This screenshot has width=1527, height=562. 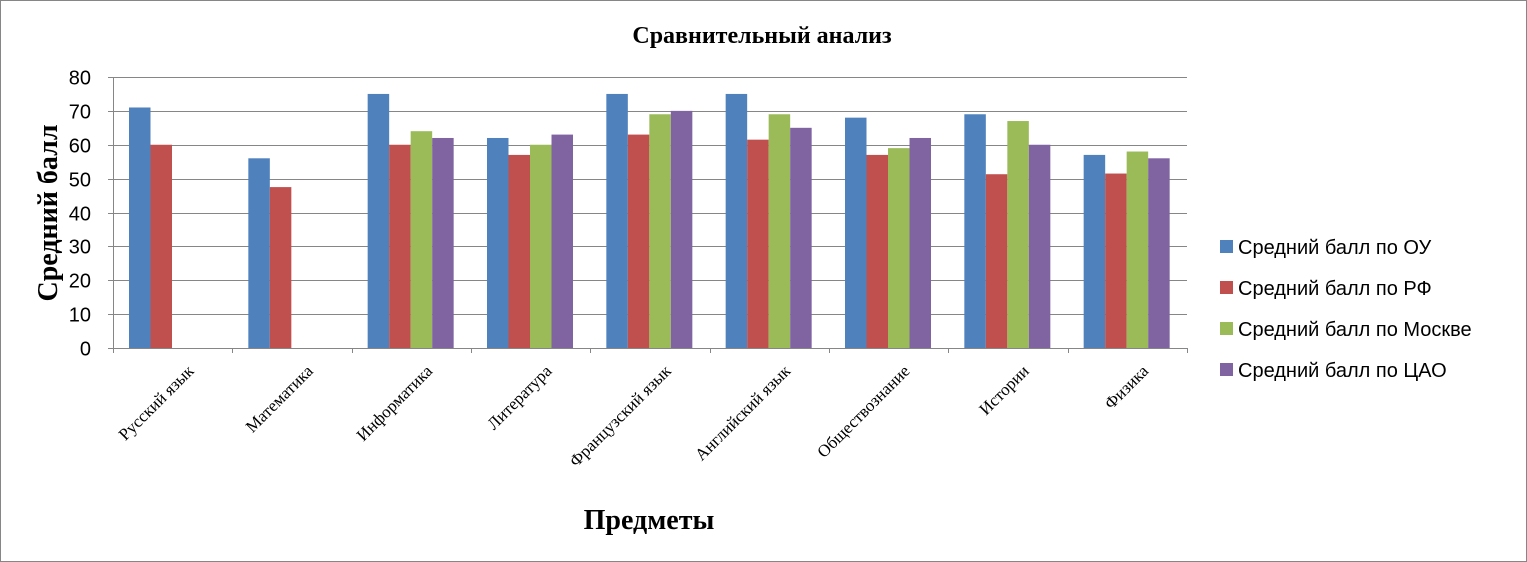 What do you see at coordinates (1355, 330) in the screenshot?
I see `legend-label: Средний балл по Москве` at bounding box center [1355, 330].